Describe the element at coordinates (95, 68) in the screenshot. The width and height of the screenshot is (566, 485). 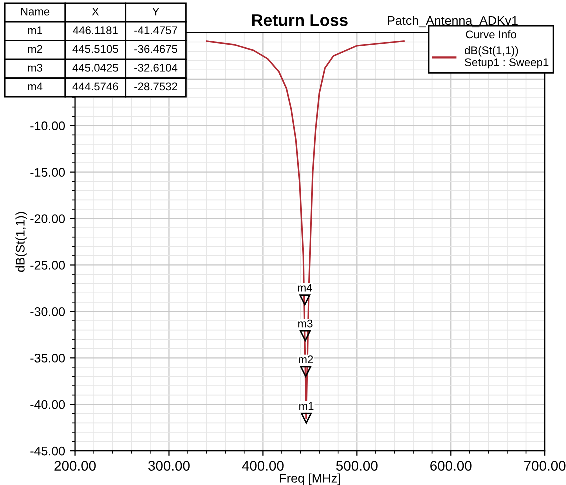
I see `annotation: 445.0425` at that location.